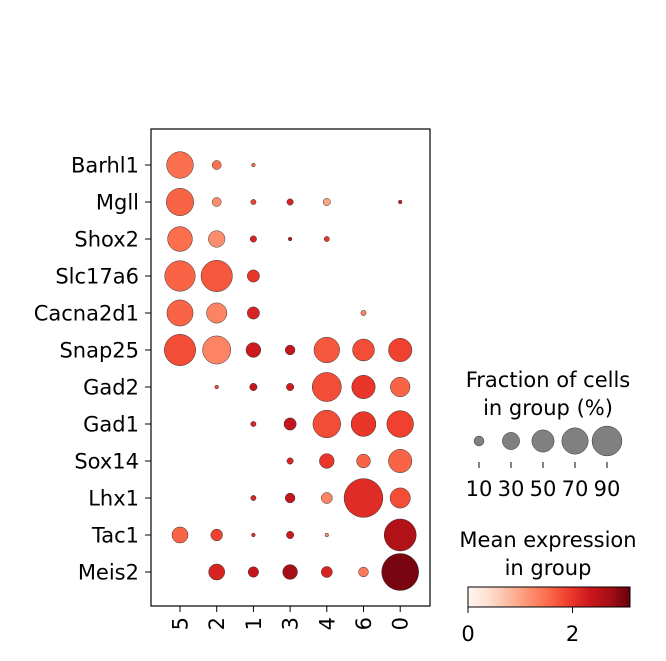 The width and height of the screenshot is (666, 661). Describe the element at coordinates (106, 462) in the screenshot. I see `gene-label-sox14: Sox14` at that location.